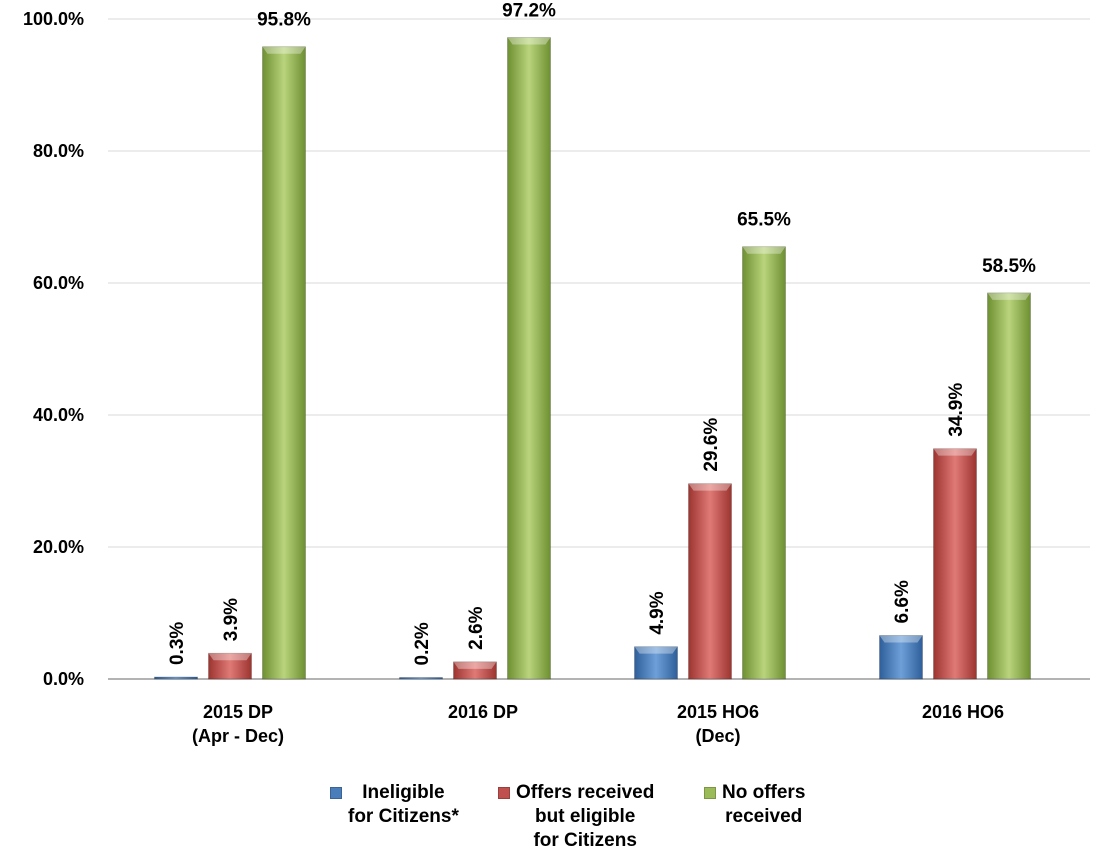  I want to click on y-tick-label: 100.0%, so click(53, 19).